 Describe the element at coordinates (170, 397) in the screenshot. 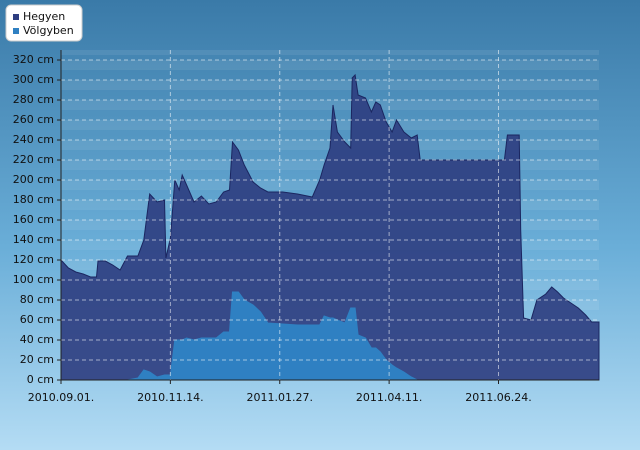

I see `x-tick-label: 2010.11.14.` at that location.